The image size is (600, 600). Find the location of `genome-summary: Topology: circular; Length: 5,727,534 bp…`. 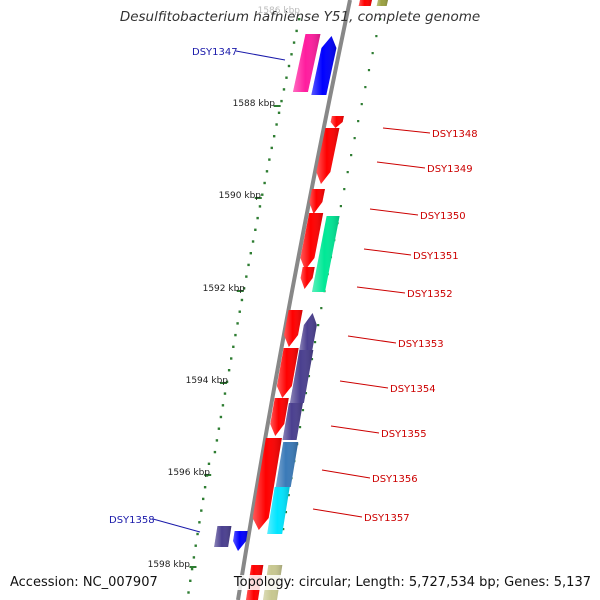

genome-summary: Topology: circular; Length: 5,727,534 bp… is located at coordinates (412, 582).